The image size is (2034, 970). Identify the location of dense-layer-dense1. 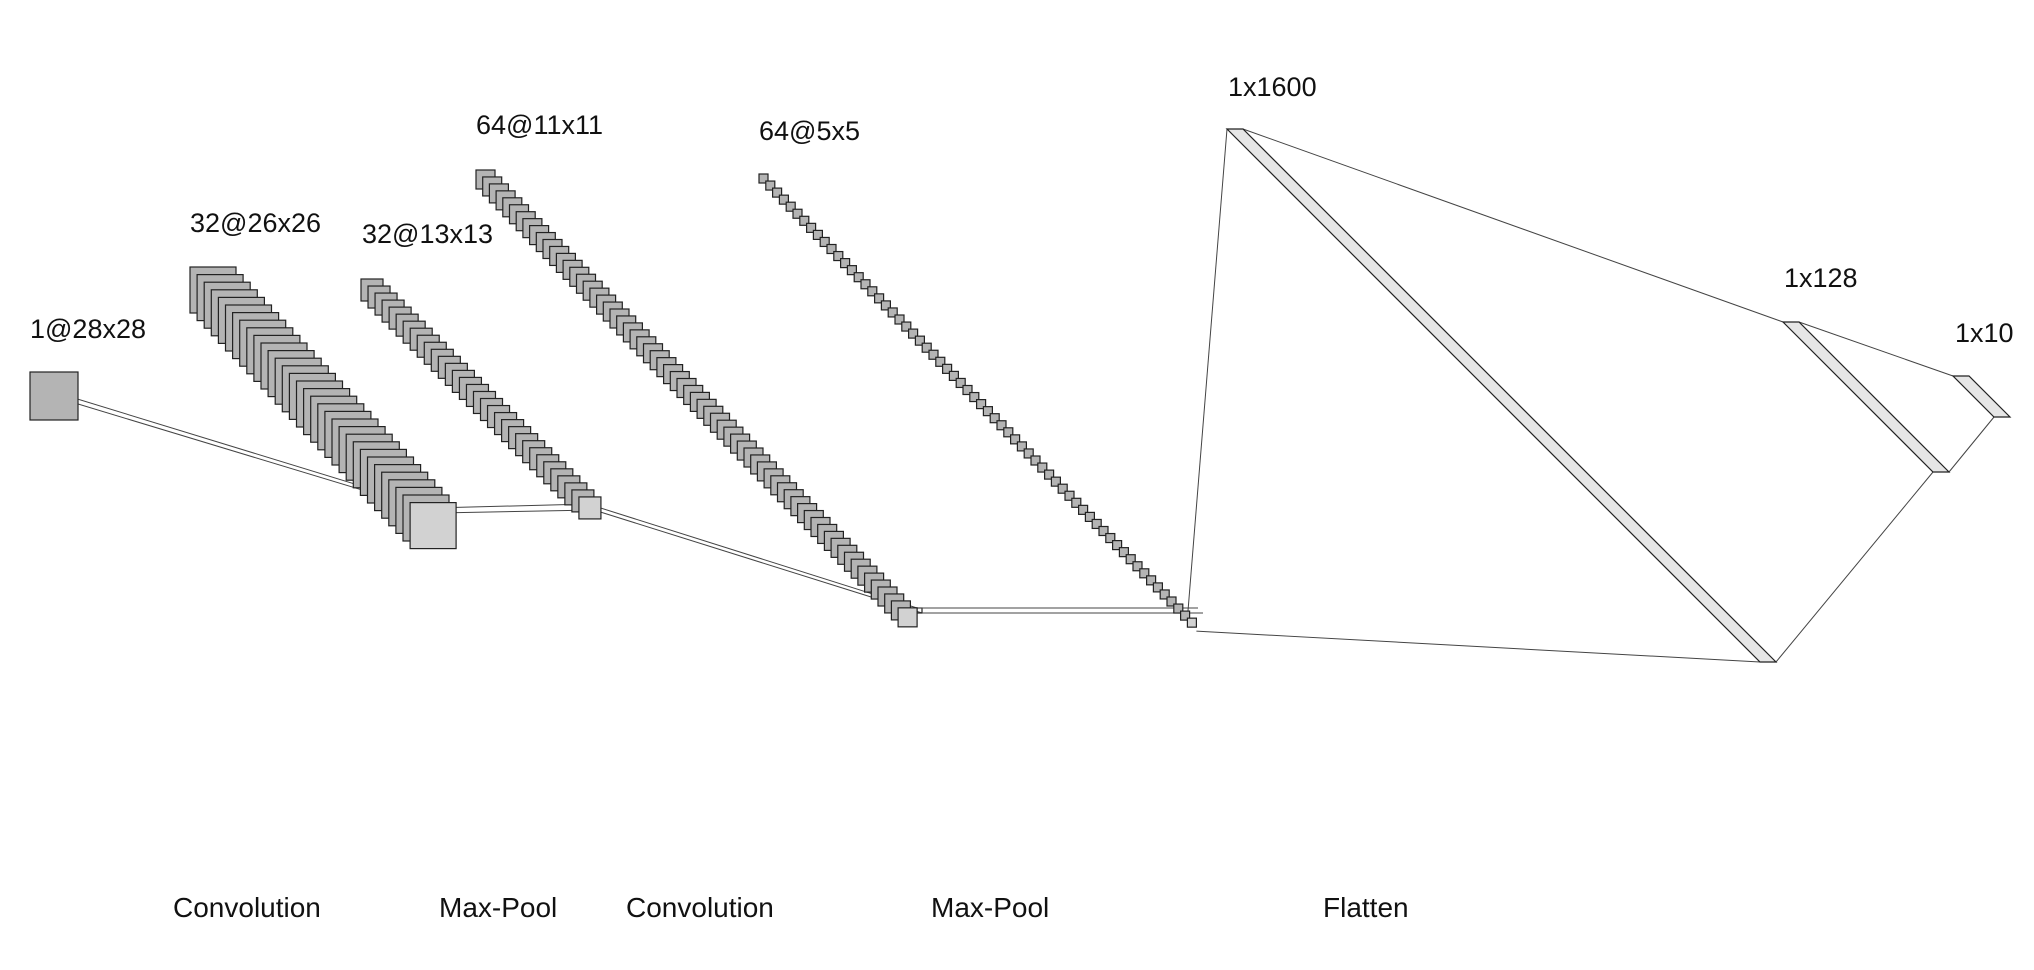
(1866, 397).